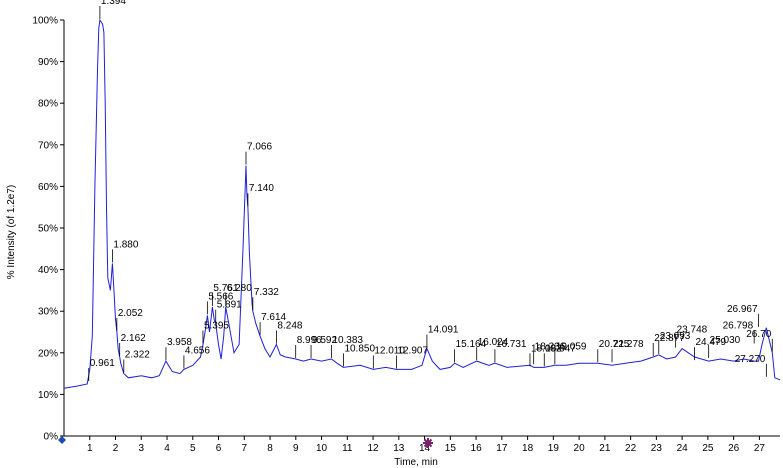 This screenshot has height=468, width=783. I want to click on peak-label: 19.059, so click(571, 346).